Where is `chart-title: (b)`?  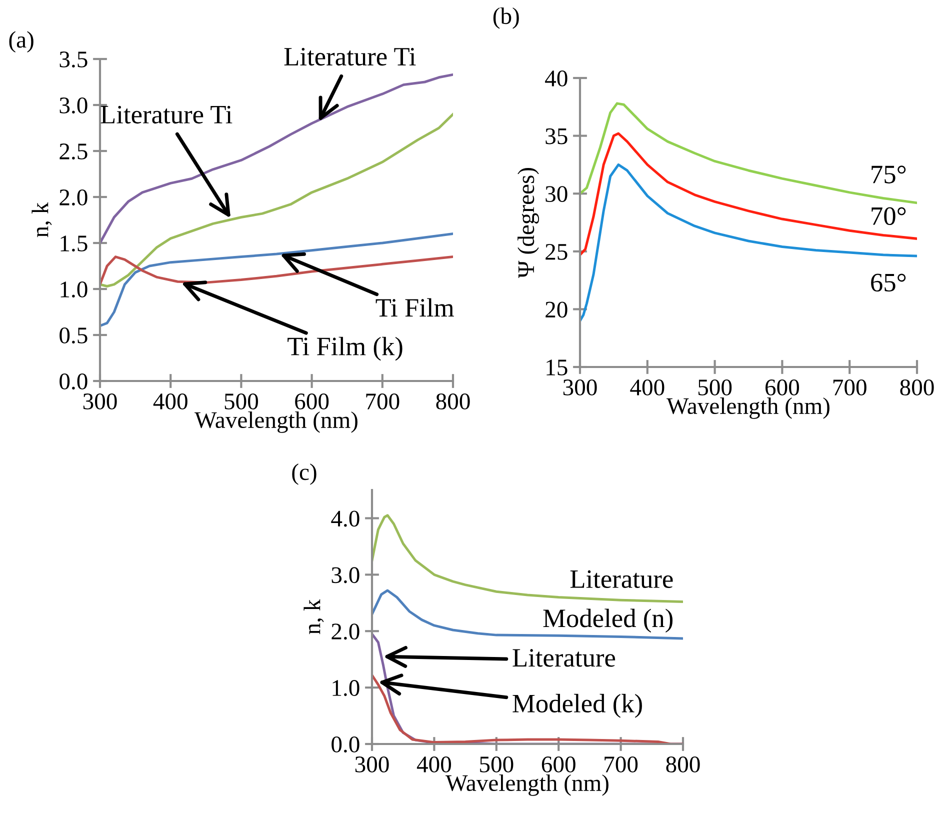 chart-title: (b) is located at coordinates (506, 18).